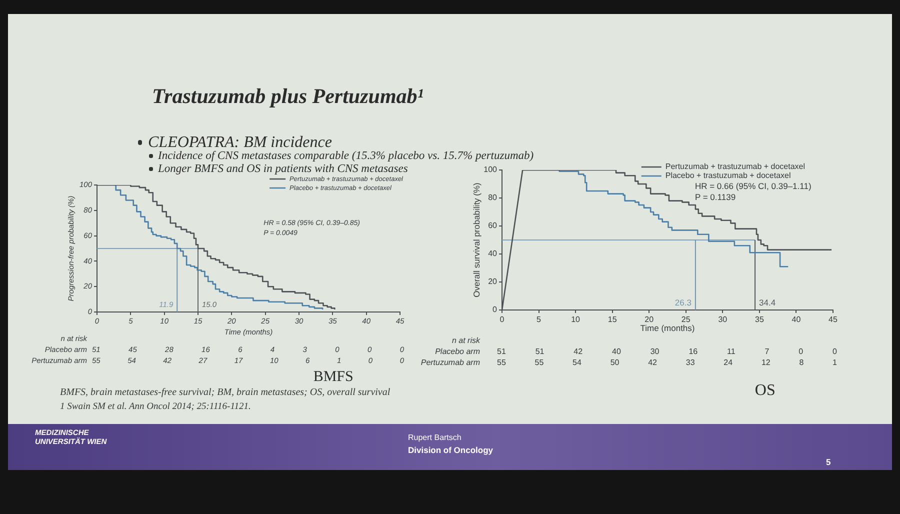 This screenshot has height=514, width=900. Describe the element at coordinates (686, 319) in the screenshot. I see `x-tick-label: 25` at that location.